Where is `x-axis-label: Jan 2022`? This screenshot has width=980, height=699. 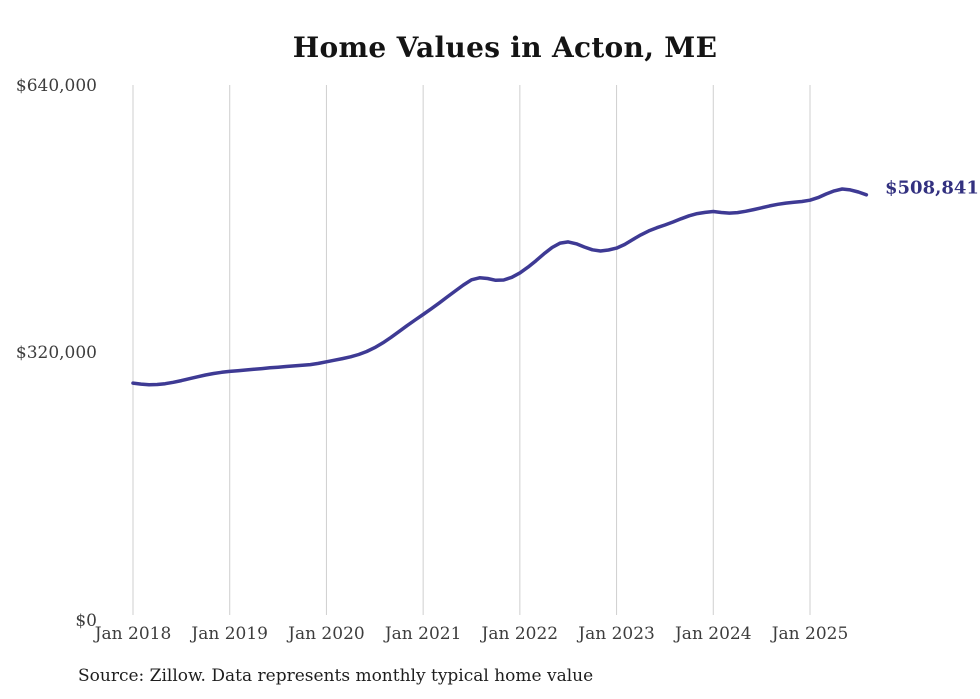
x-axis-label: Jan 2022 is located at coordinates (520, 634).